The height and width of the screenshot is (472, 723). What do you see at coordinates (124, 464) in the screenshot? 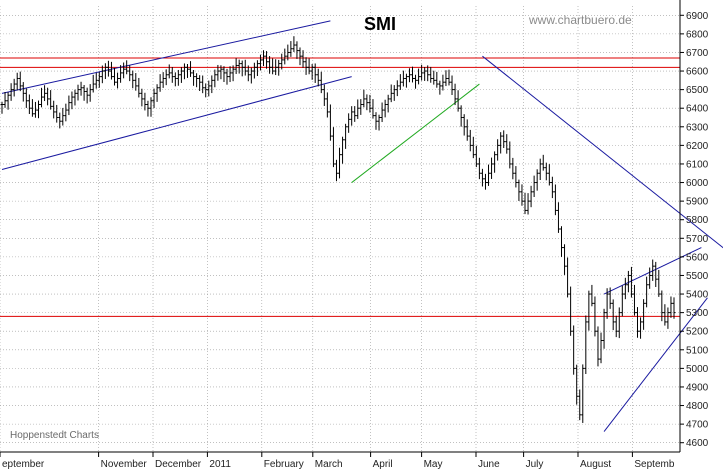
I see `x-tick-label: November` at bounding box center [124, 464].